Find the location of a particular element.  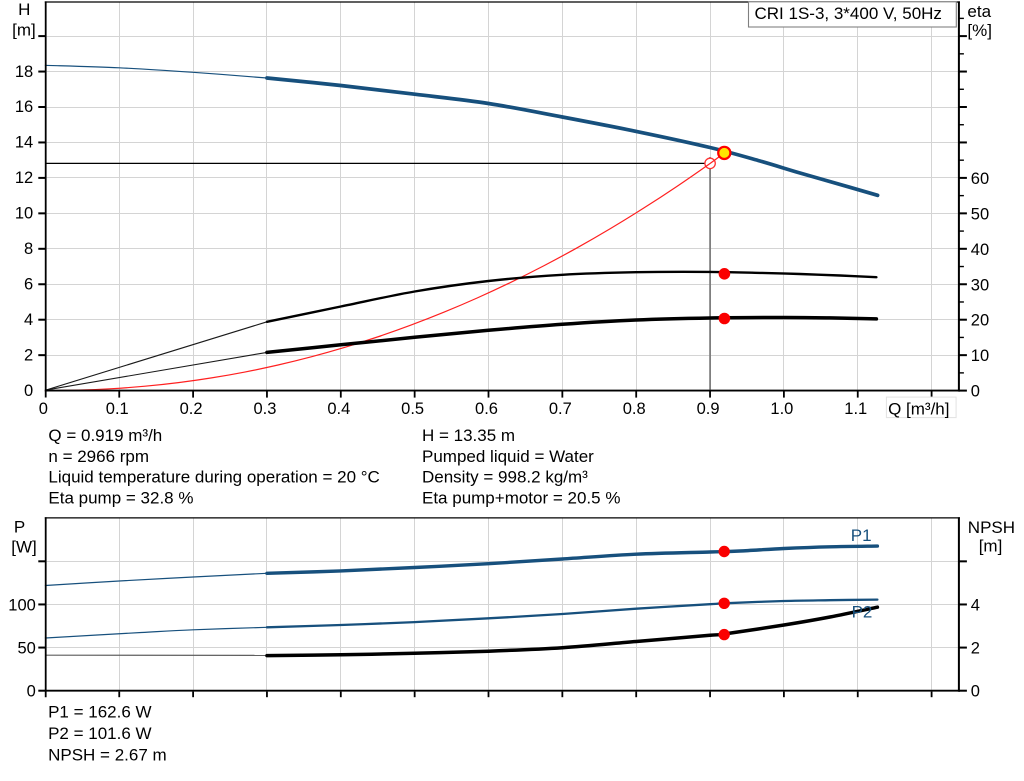

svg-text: 14 is located at coordinates (24, 143).